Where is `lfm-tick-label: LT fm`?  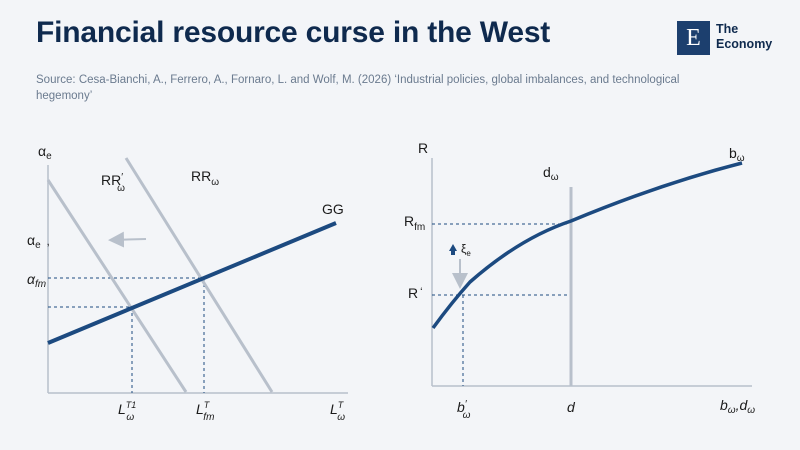 lfm-tick-label: LT fm is located at coordinates (205, 411).